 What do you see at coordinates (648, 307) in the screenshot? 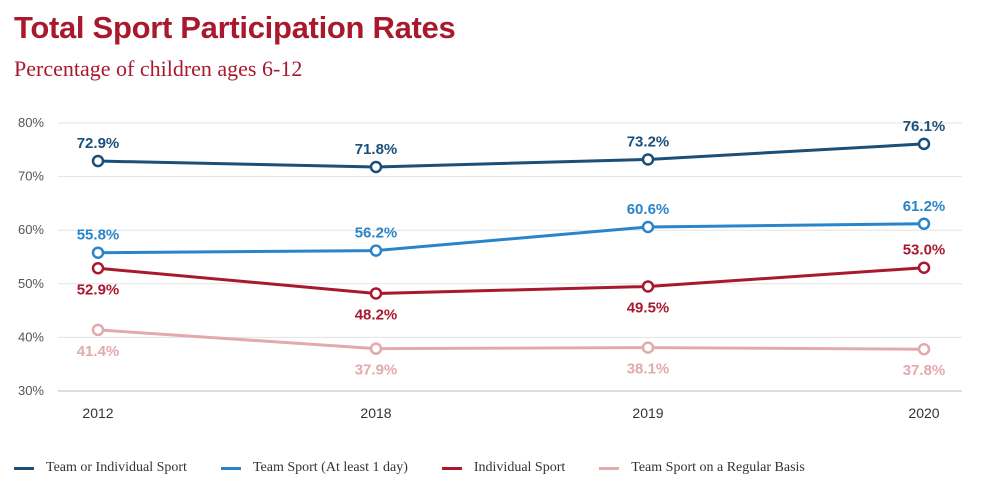
I see `data-label: 49.5%` at bounding box center [648, 307].